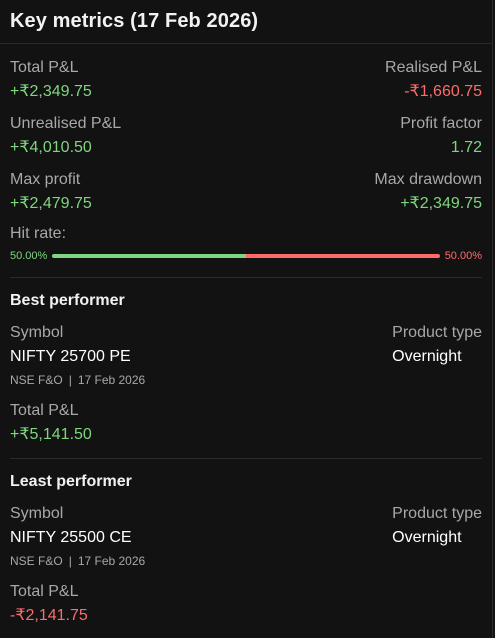  Describe the element at coordinates (134, 21) in the screenshot. I see `page-title: Key metrics (17 Feb 2026)` at that location.